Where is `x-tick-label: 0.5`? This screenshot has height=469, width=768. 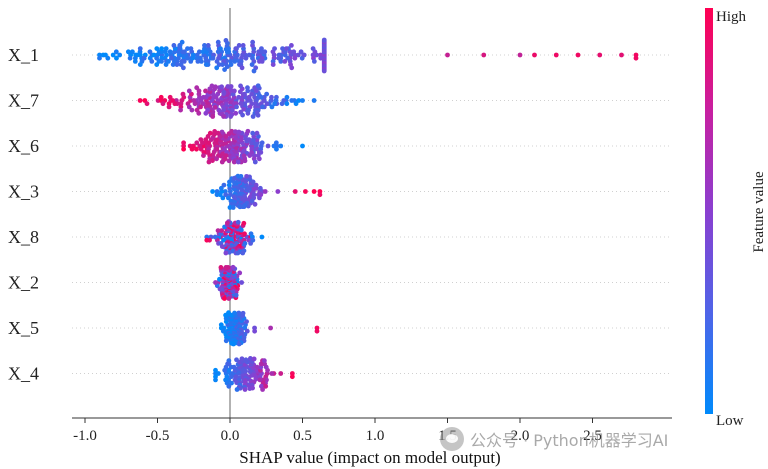
x-tick-label: 0.5 is located at coordinates (302, 436).